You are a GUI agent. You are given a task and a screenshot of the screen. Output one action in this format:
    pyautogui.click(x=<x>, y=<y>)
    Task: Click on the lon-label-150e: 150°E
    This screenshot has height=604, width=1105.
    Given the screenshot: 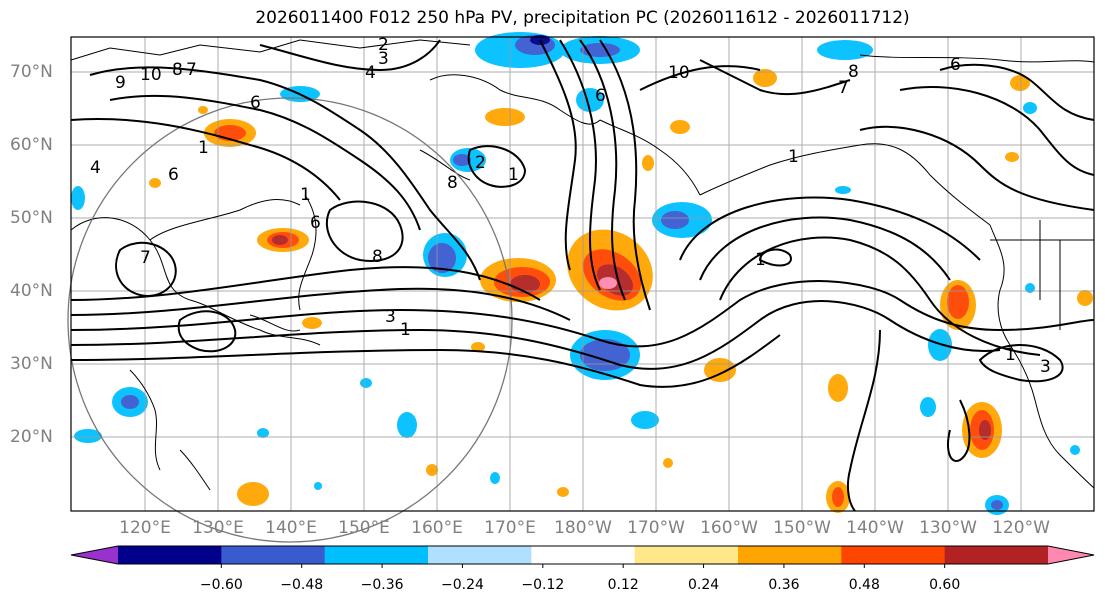 What is the action you would take?
    pyautogui.click(x=364, y=528)
    